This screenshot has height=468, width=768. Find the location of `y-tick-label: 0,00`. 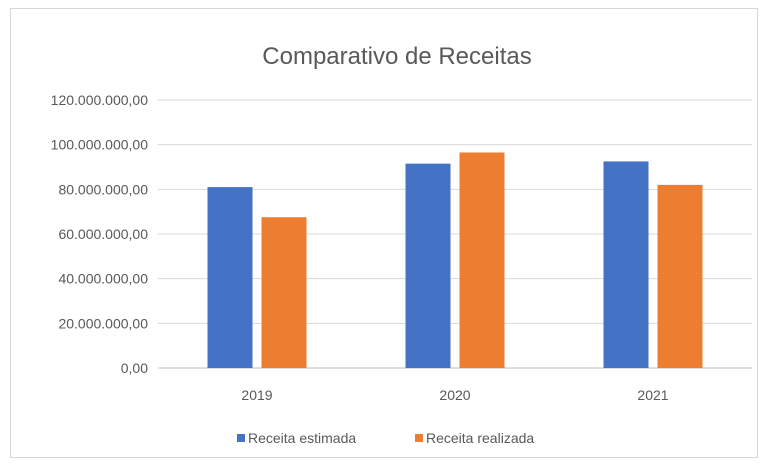

y-tick-label: 0,00 is located at coordinates (134, 368).